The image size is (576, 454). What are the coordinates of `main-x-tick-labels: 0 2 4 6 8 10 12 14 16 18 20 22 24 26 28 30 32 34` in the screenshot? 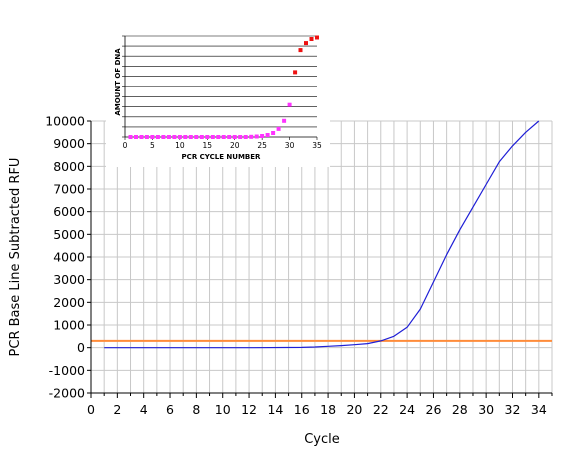 It's located at (317, 409).